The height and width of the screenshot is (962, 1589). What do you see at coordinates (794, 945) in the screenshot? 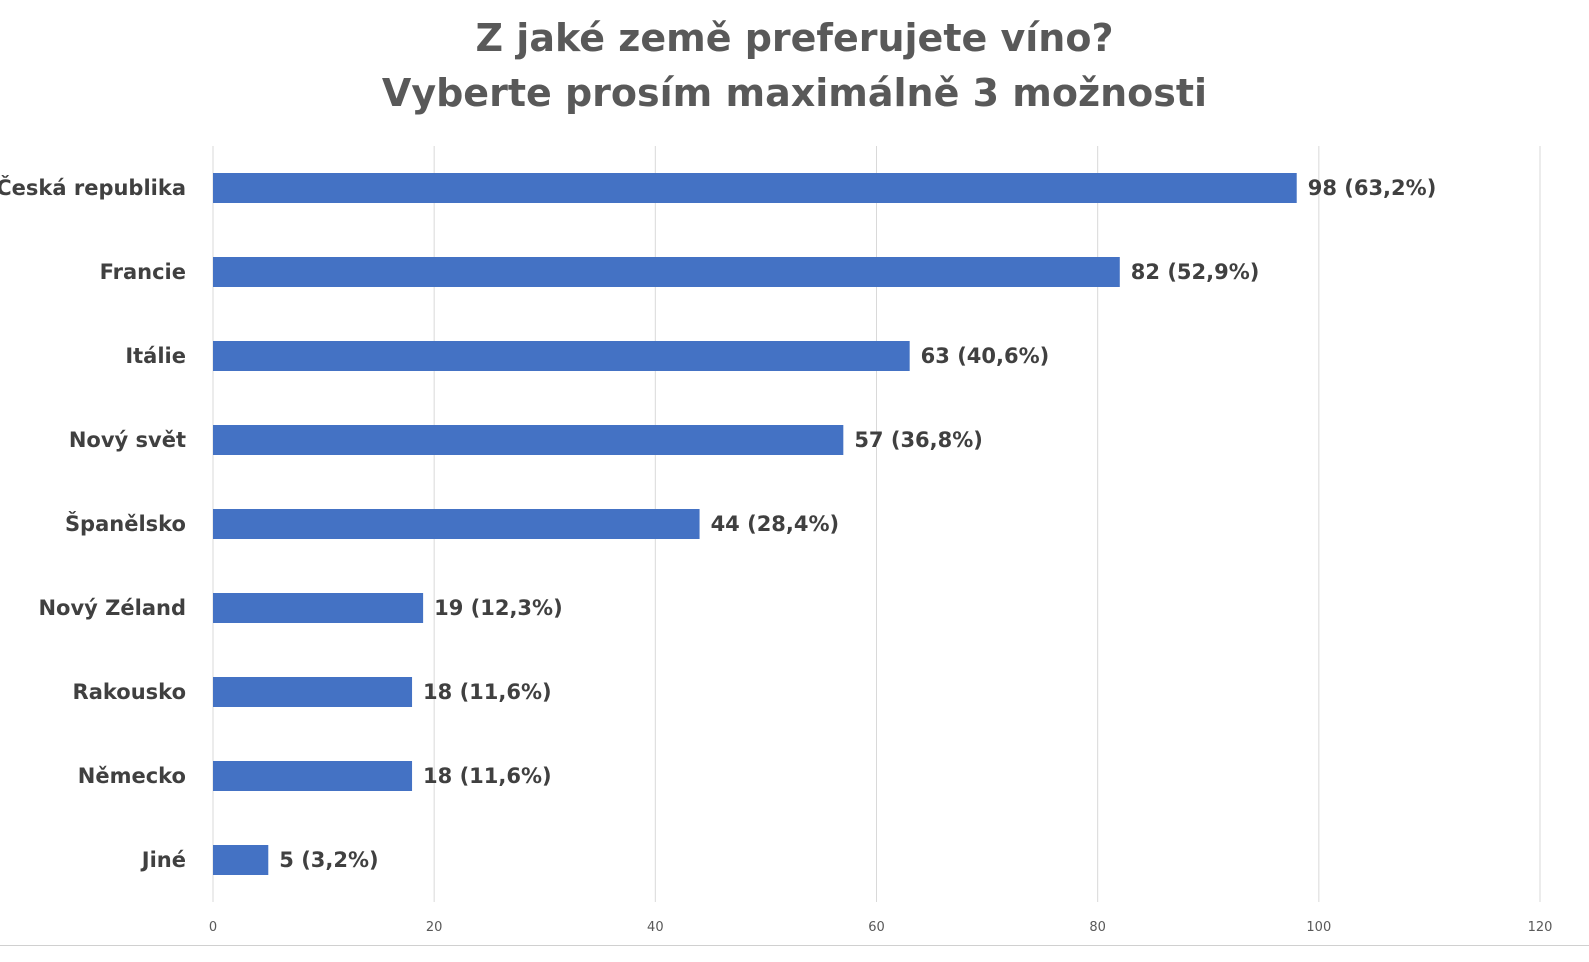
I see `bottom-divider` at bounding box center [794, 945].